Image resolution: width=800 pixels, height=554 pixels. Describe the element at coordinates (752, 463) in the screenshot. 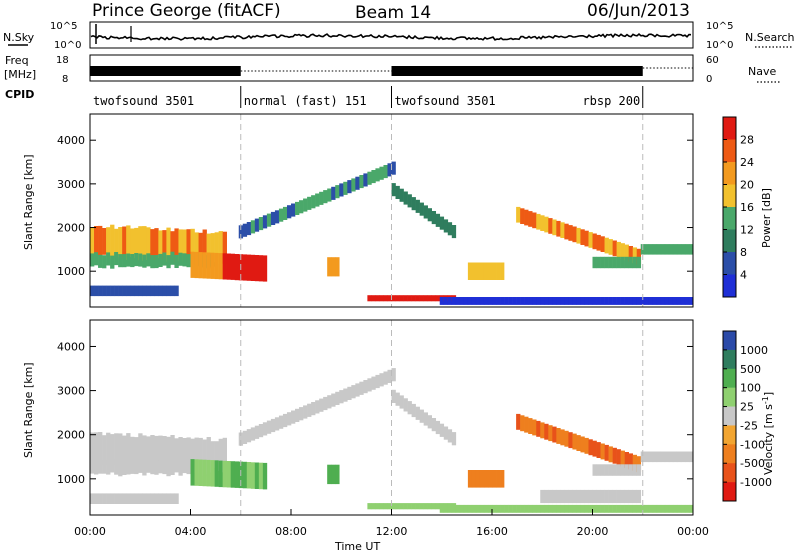

I see `colorbar-tick-label: -500` at that location.